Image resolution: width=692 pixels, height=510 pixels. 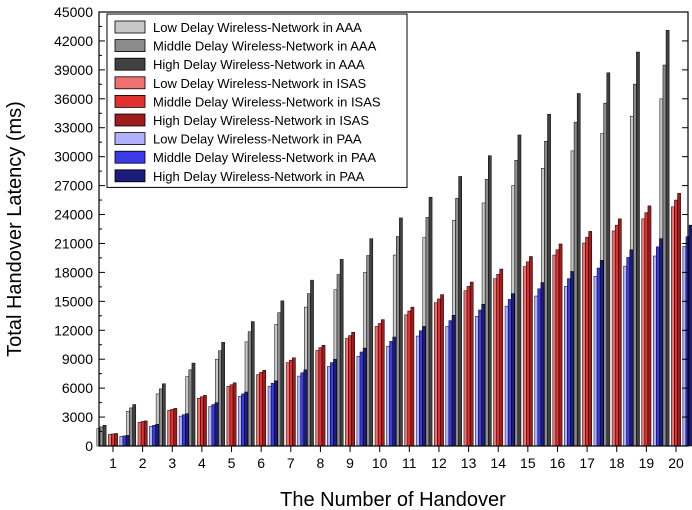 What do you see at coordinates (73, 70) in the screenshot?
I see `y-tick-label: 39000` at bounding box center [73, 70].